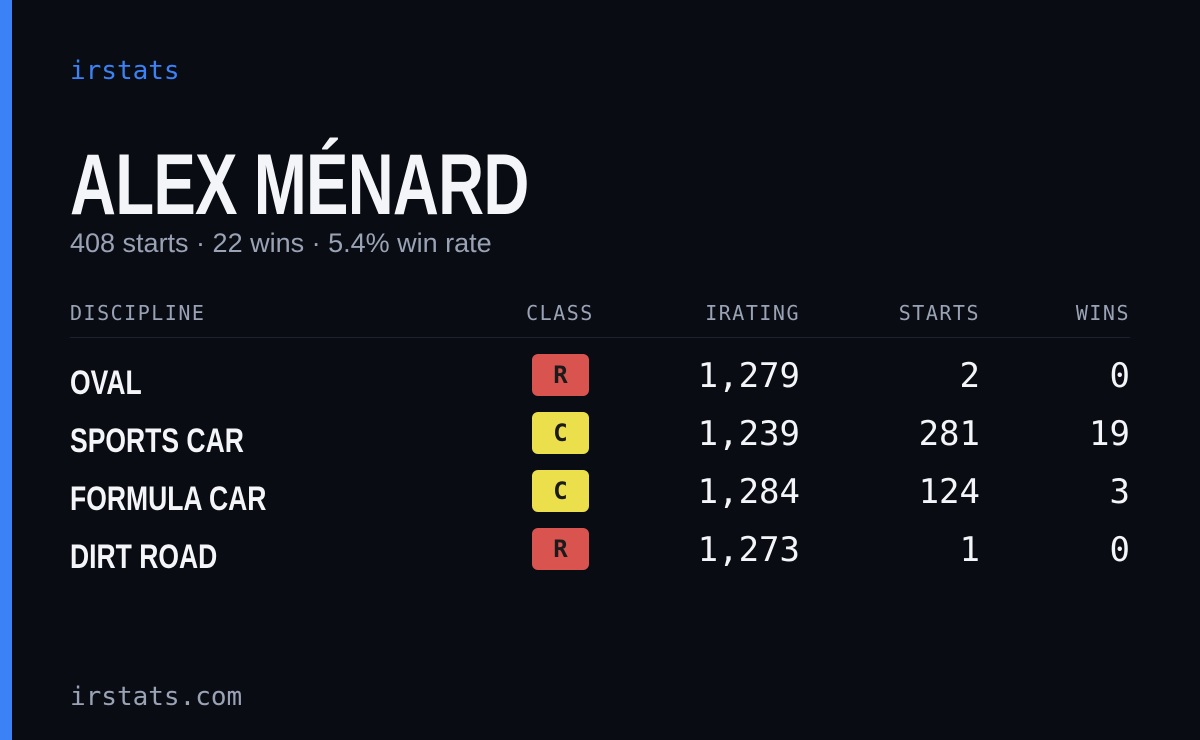 This screenshot has width=1200, height=740. What do you see at coordinates (949, 492) in the screenshot?
I see `starts: 124` at bounding box center [949, 492].